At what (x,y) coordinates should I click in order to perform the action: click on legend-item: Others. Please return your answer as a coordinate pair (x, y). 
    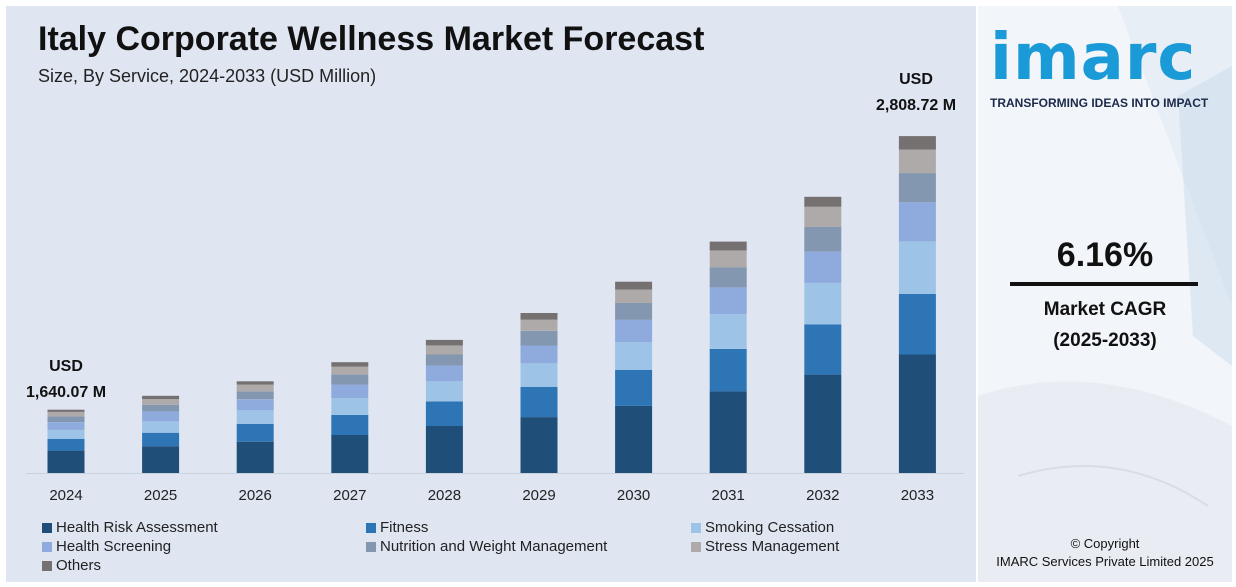
    Looking at the image, I should click on (71, 565).